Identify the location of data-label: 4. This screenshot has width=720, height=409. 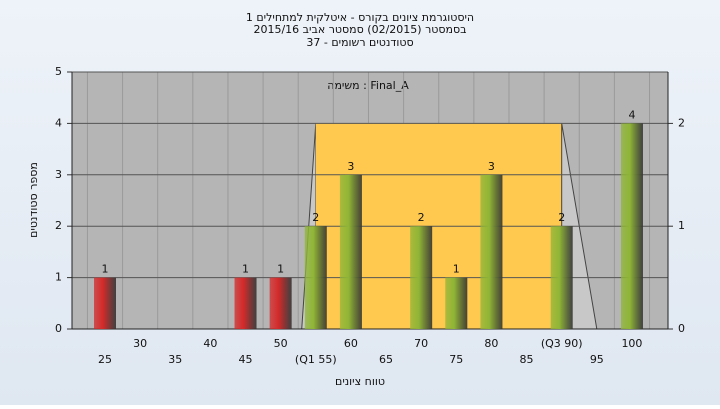
(631, 114).